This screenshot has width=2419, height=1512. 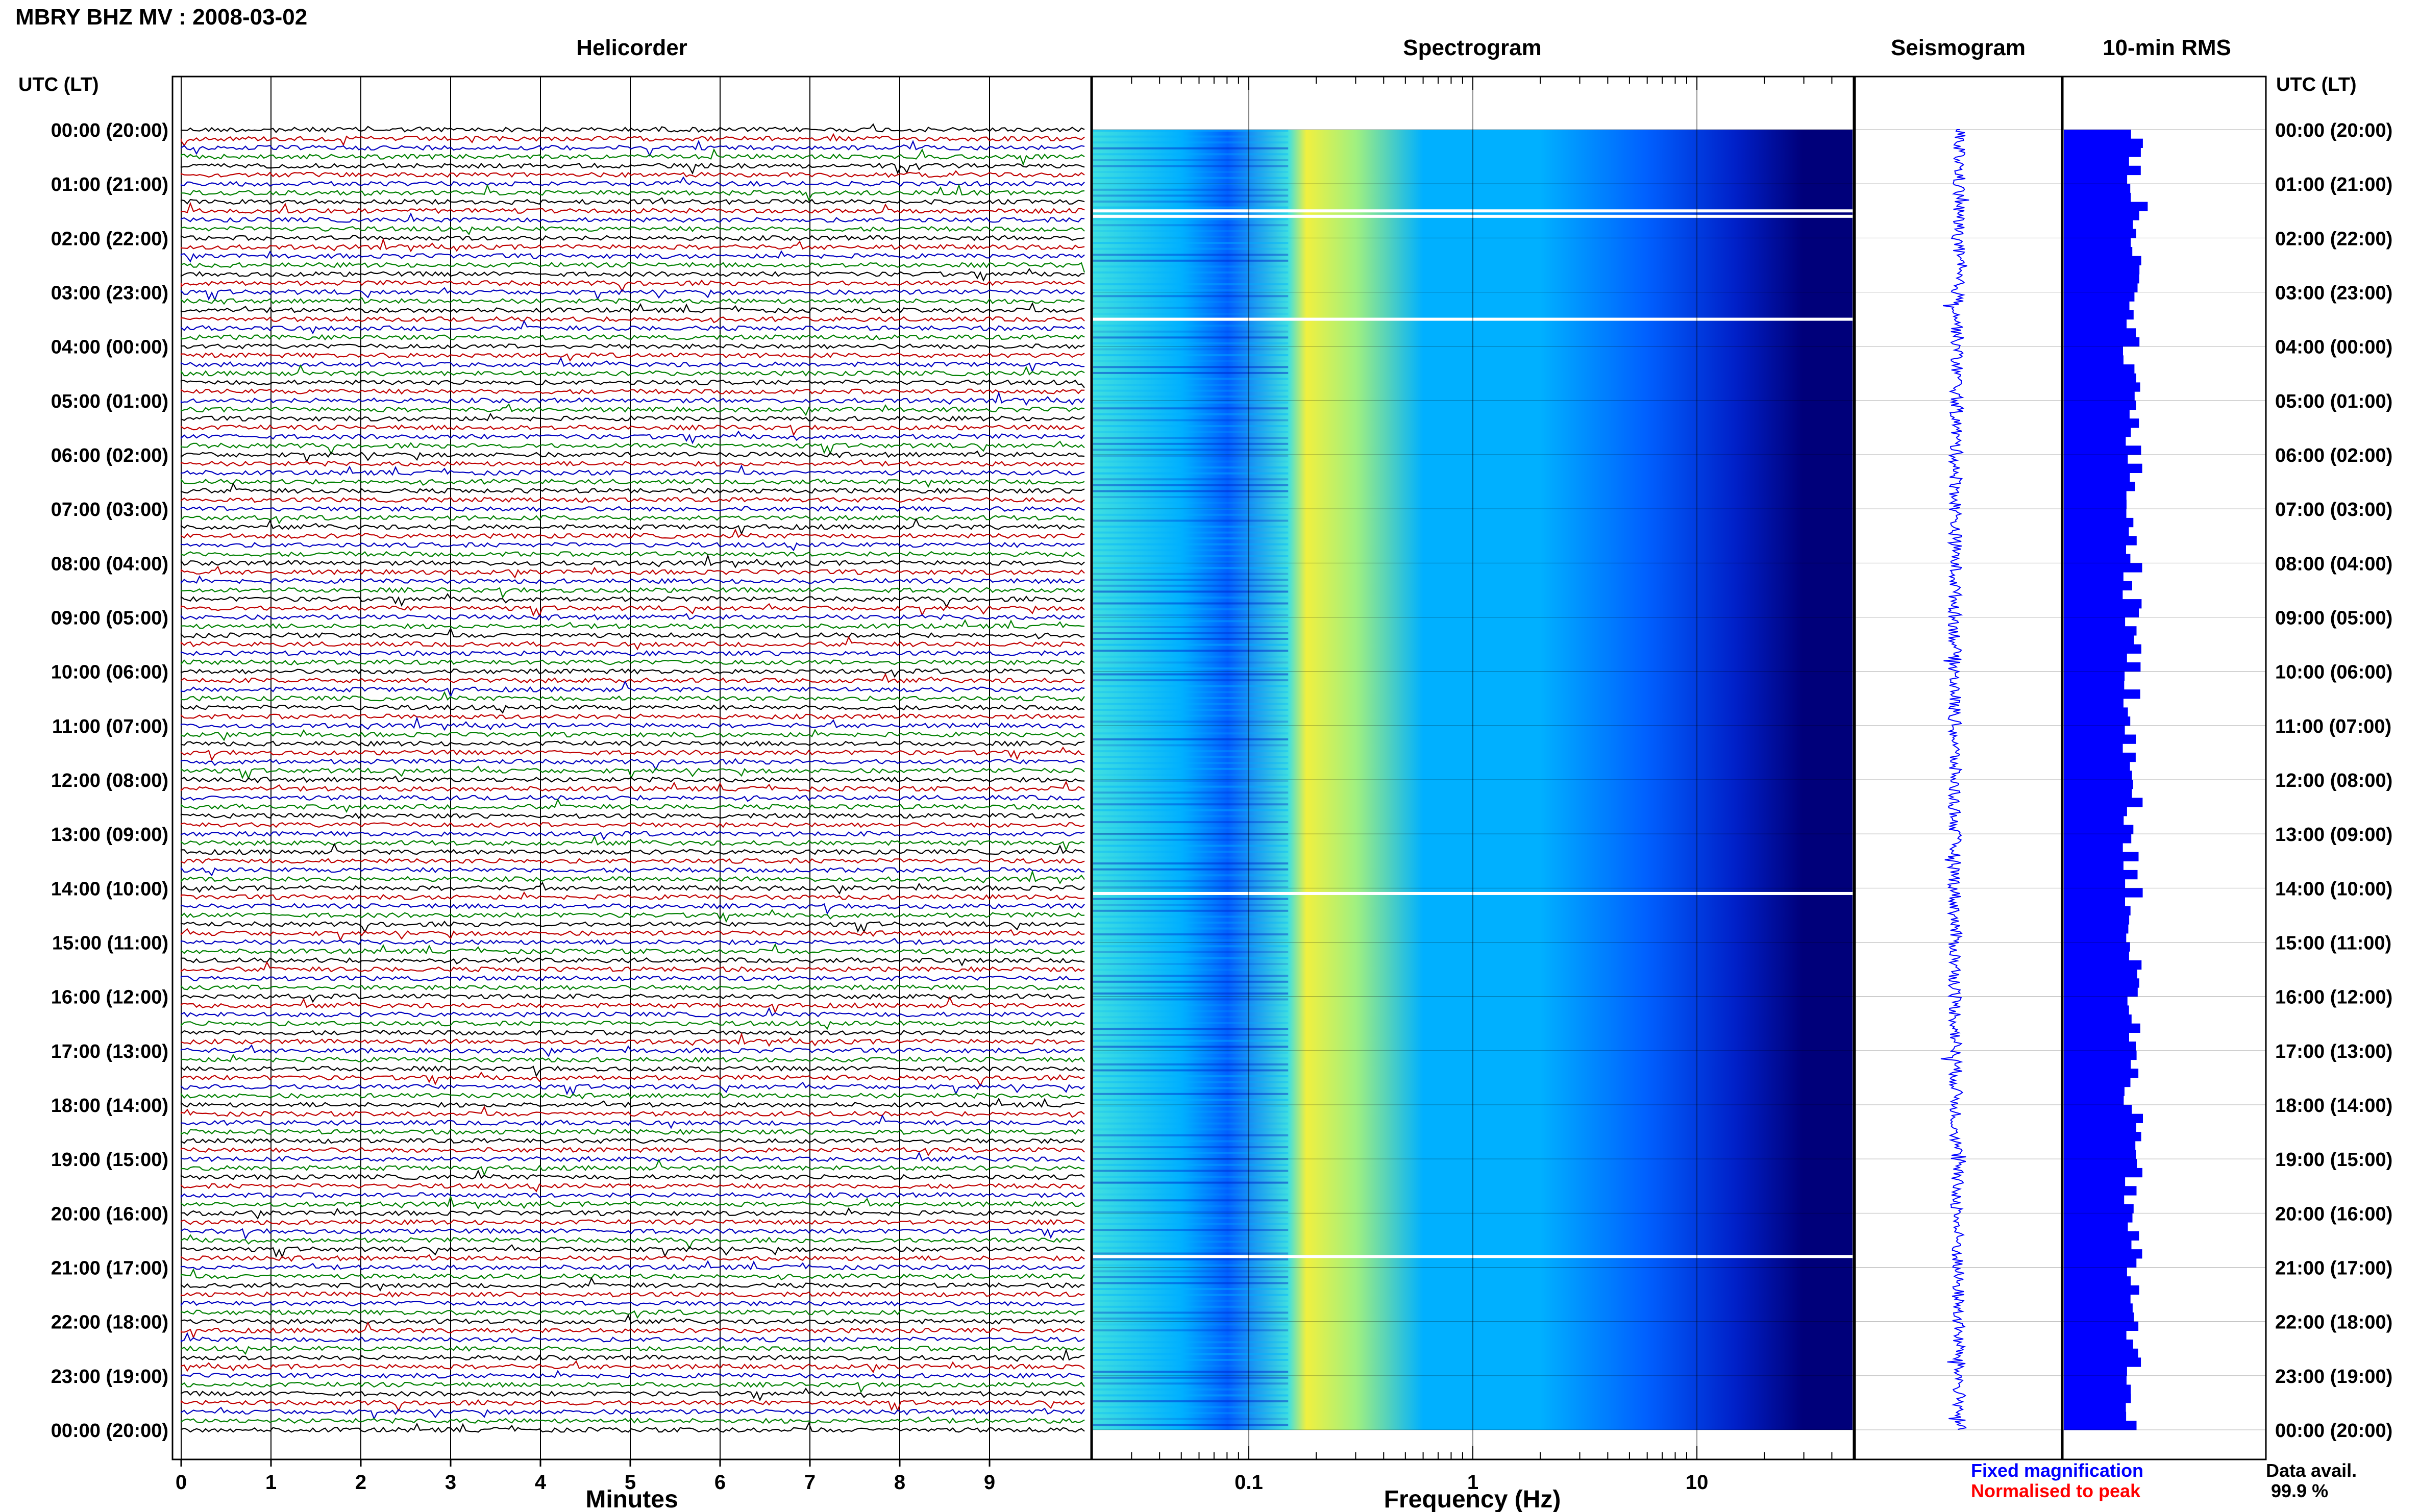 I want to click on time-label-right: 15:00 (11:00), so click(x=2333, y=943).